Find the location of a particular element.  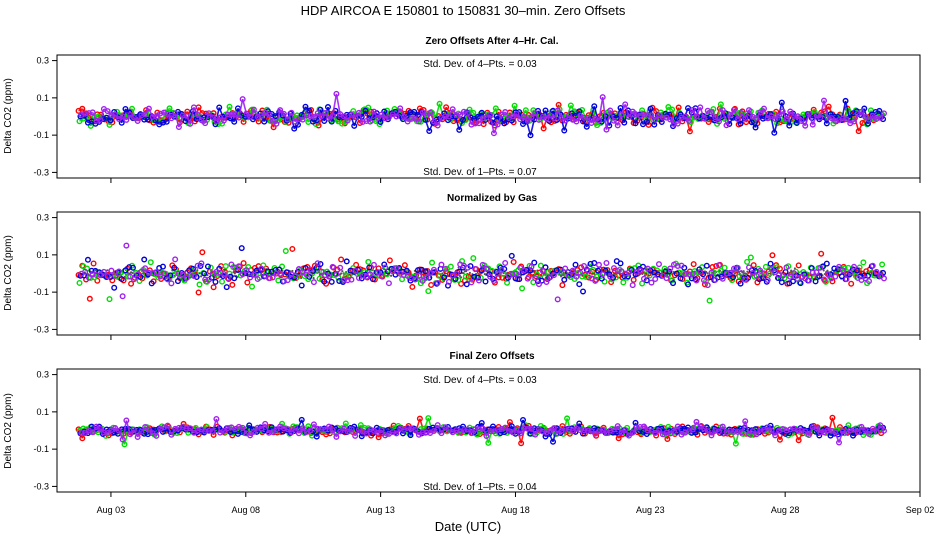

panel-3-annotation-top: Std. Dev. of 4–Pts. = 0.03 is located at coordinates (480, 380).